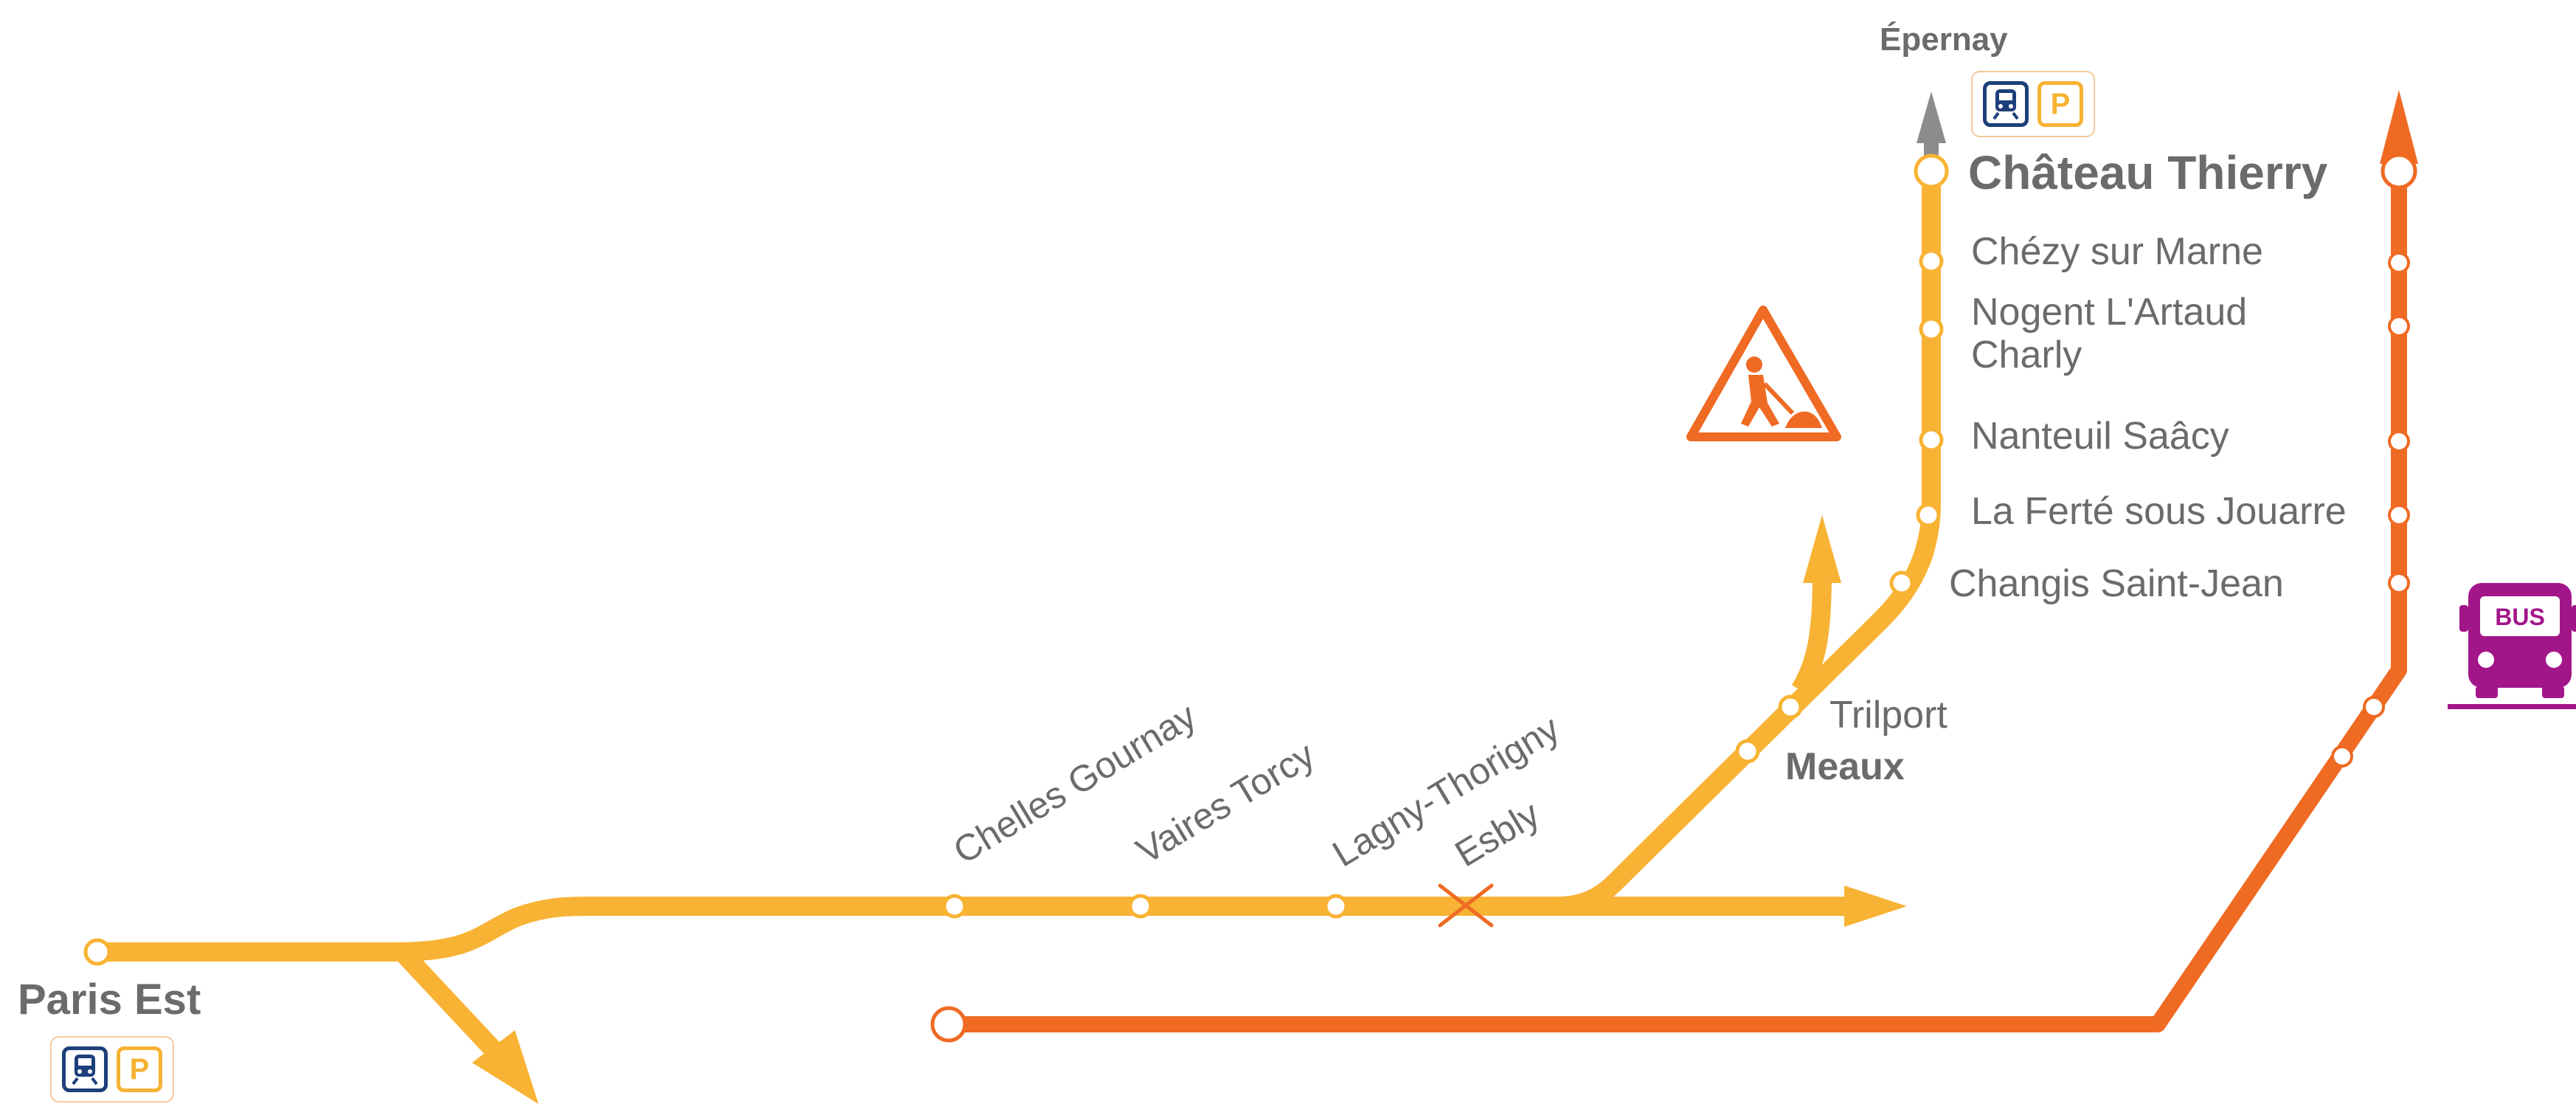 This screenshot has height=1104, width=2576. What do you see at coordinates (2399, 171) in the screenshot?
I see `bus-stop-end` at bounding box center [2399, 171].